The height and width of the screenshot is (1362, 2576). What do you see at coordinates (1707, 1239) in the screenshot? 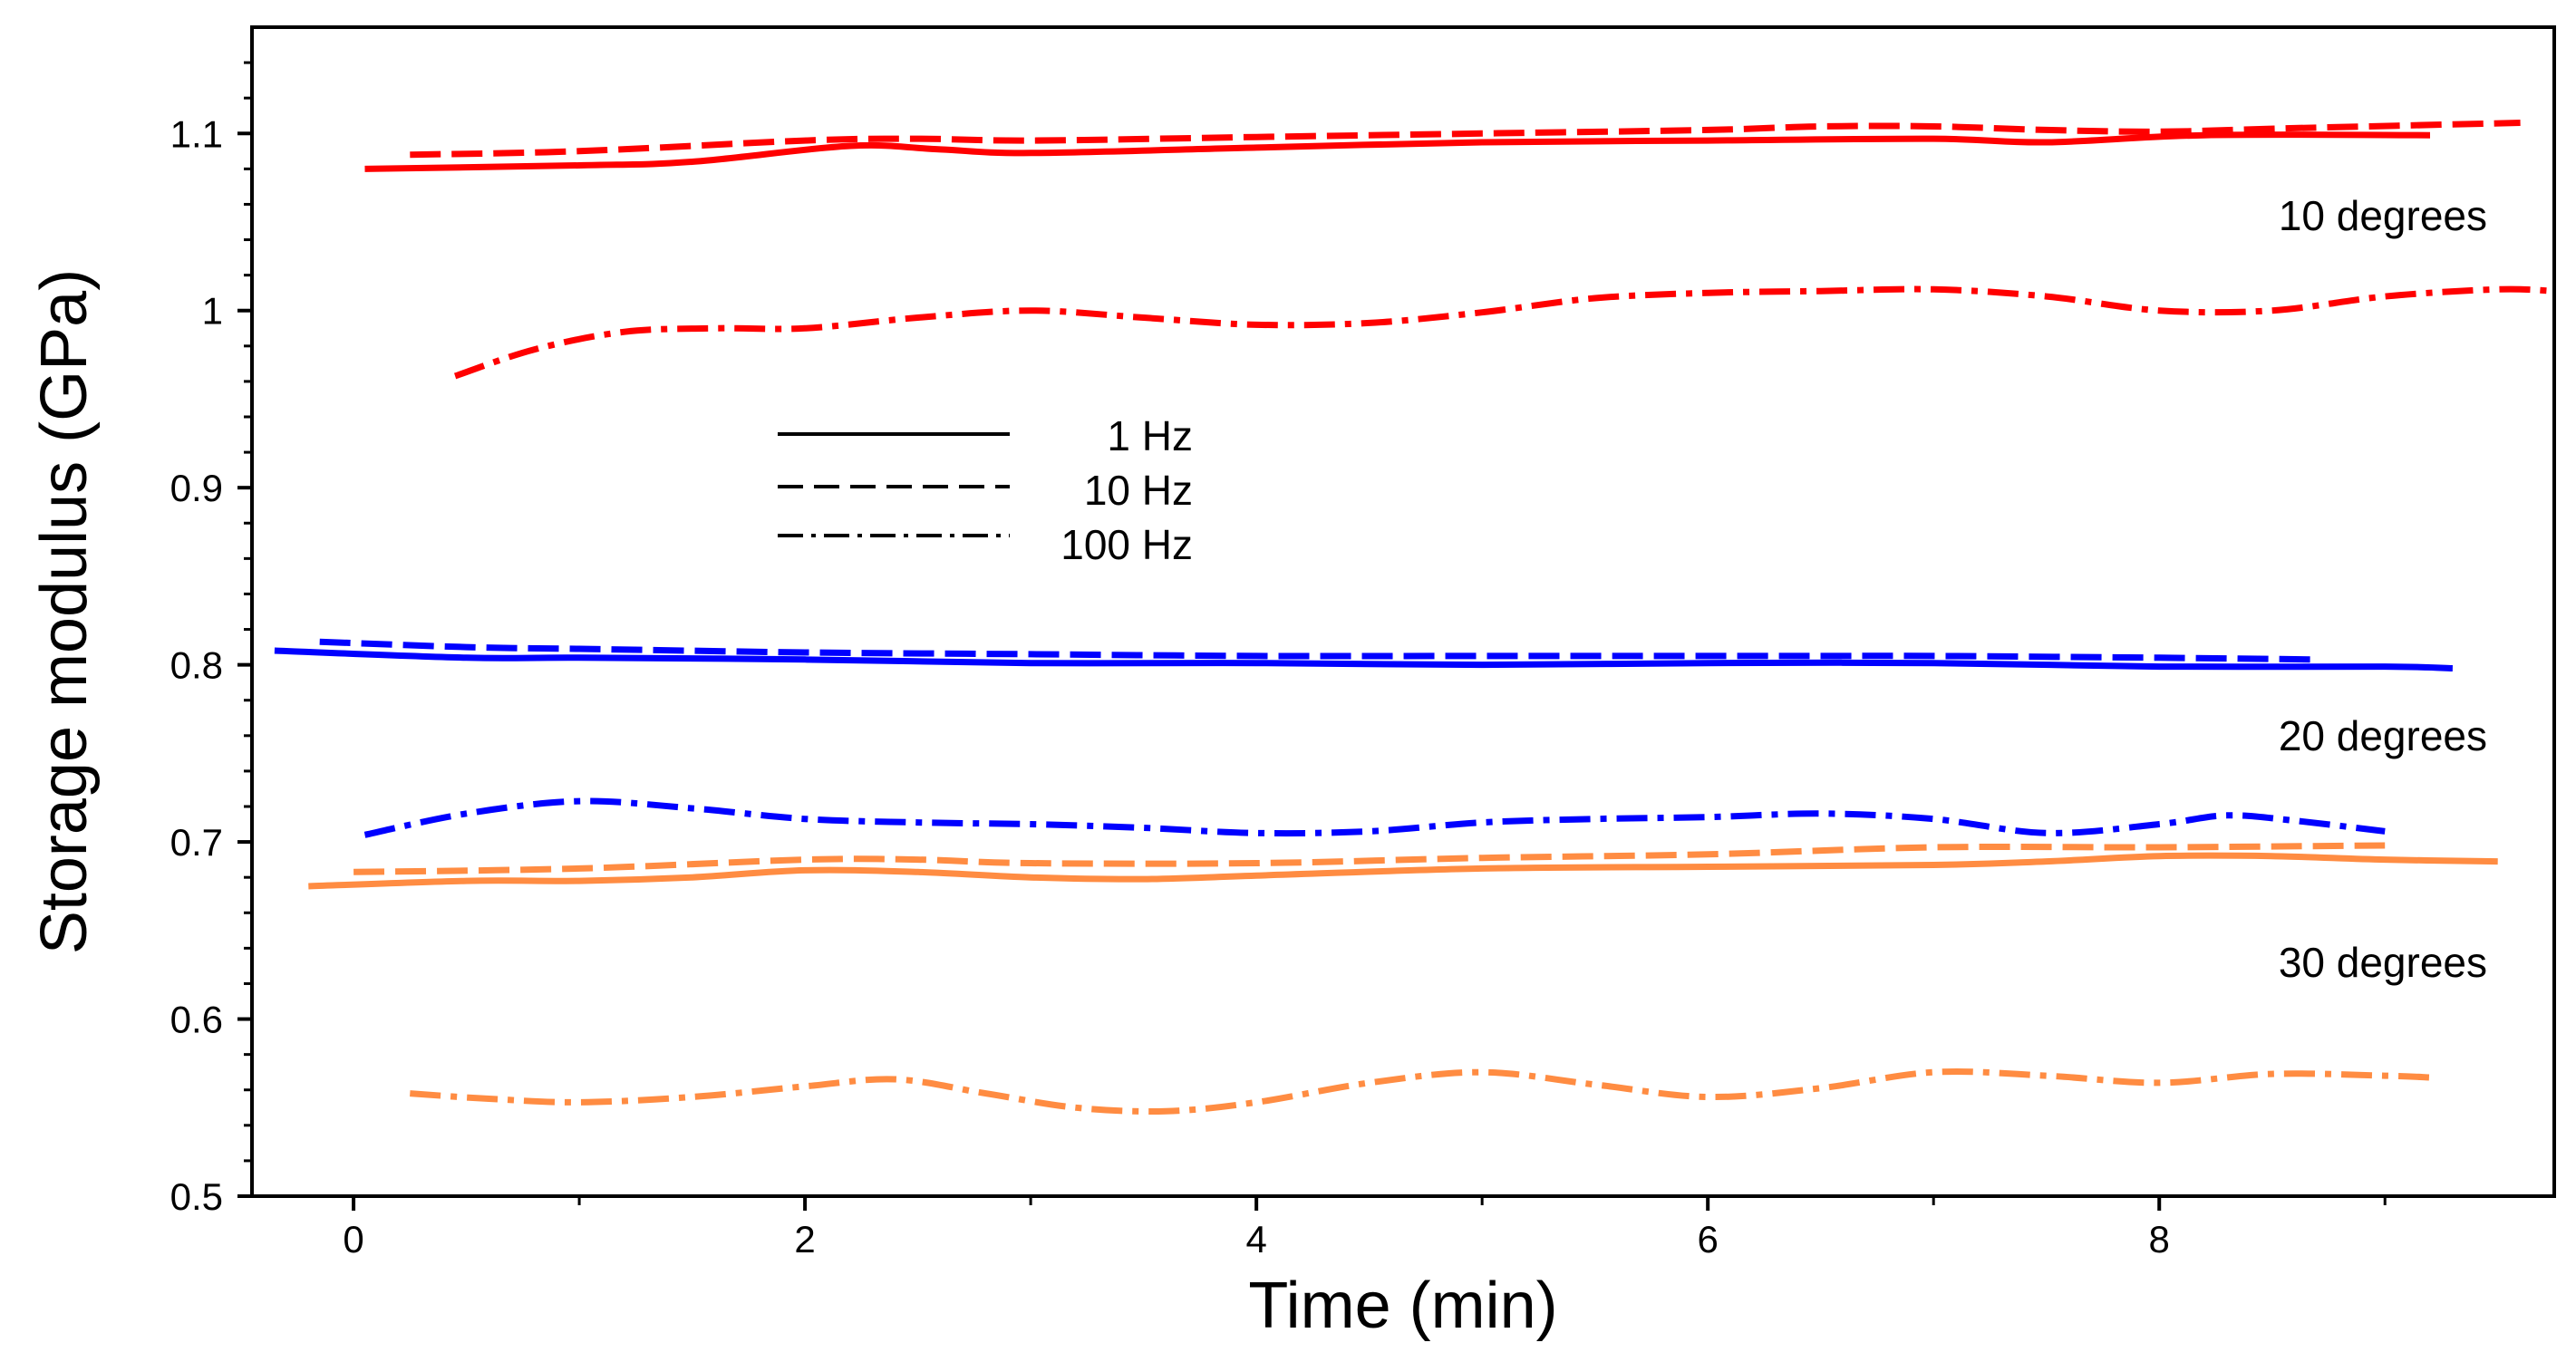
I see `x-tick-label: 6` at bounding box center [1707, 1239].